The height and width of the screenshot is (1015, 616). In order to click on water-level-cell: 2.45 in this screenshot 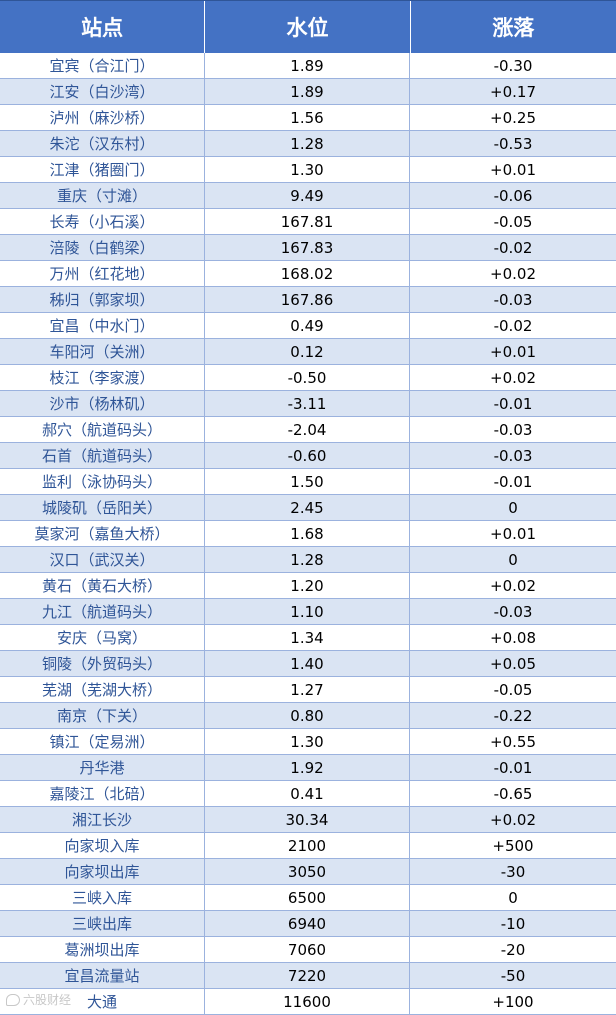, I will do `click(307, 507)`.